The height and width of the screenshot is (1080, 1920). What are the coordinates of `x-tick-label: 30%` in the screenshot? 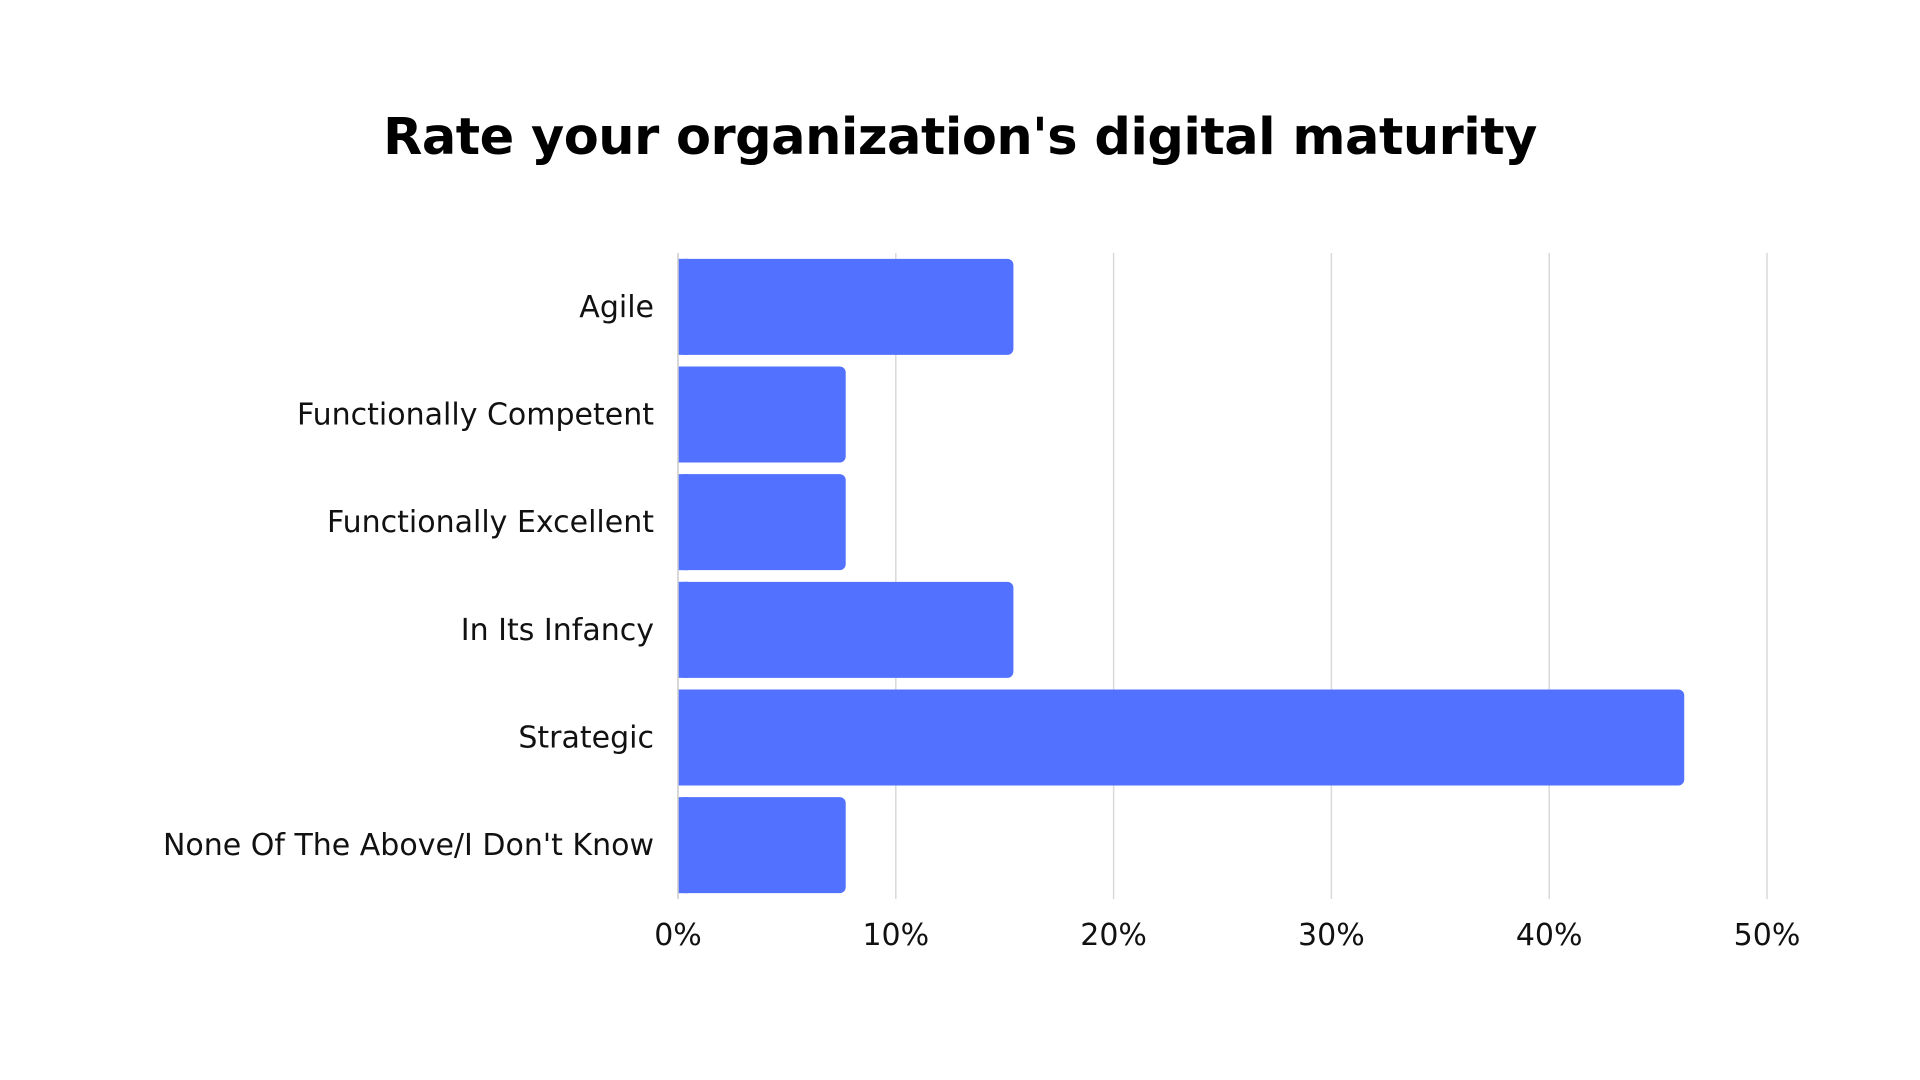 It's located at (1331, 935).